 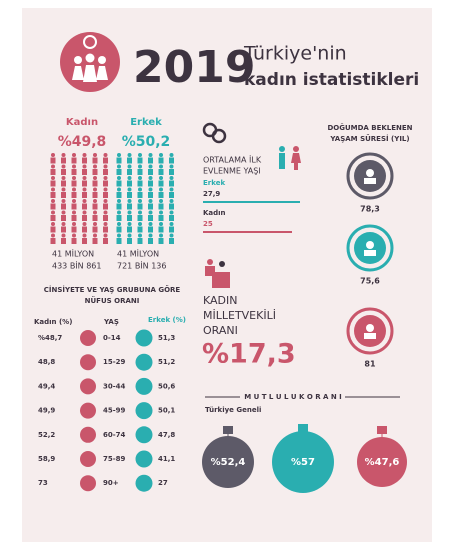 What do you see at coordinates (167, 320) in the screenshot?
I see `men-header: Erkek (%)` at bounding box center [167, 320].